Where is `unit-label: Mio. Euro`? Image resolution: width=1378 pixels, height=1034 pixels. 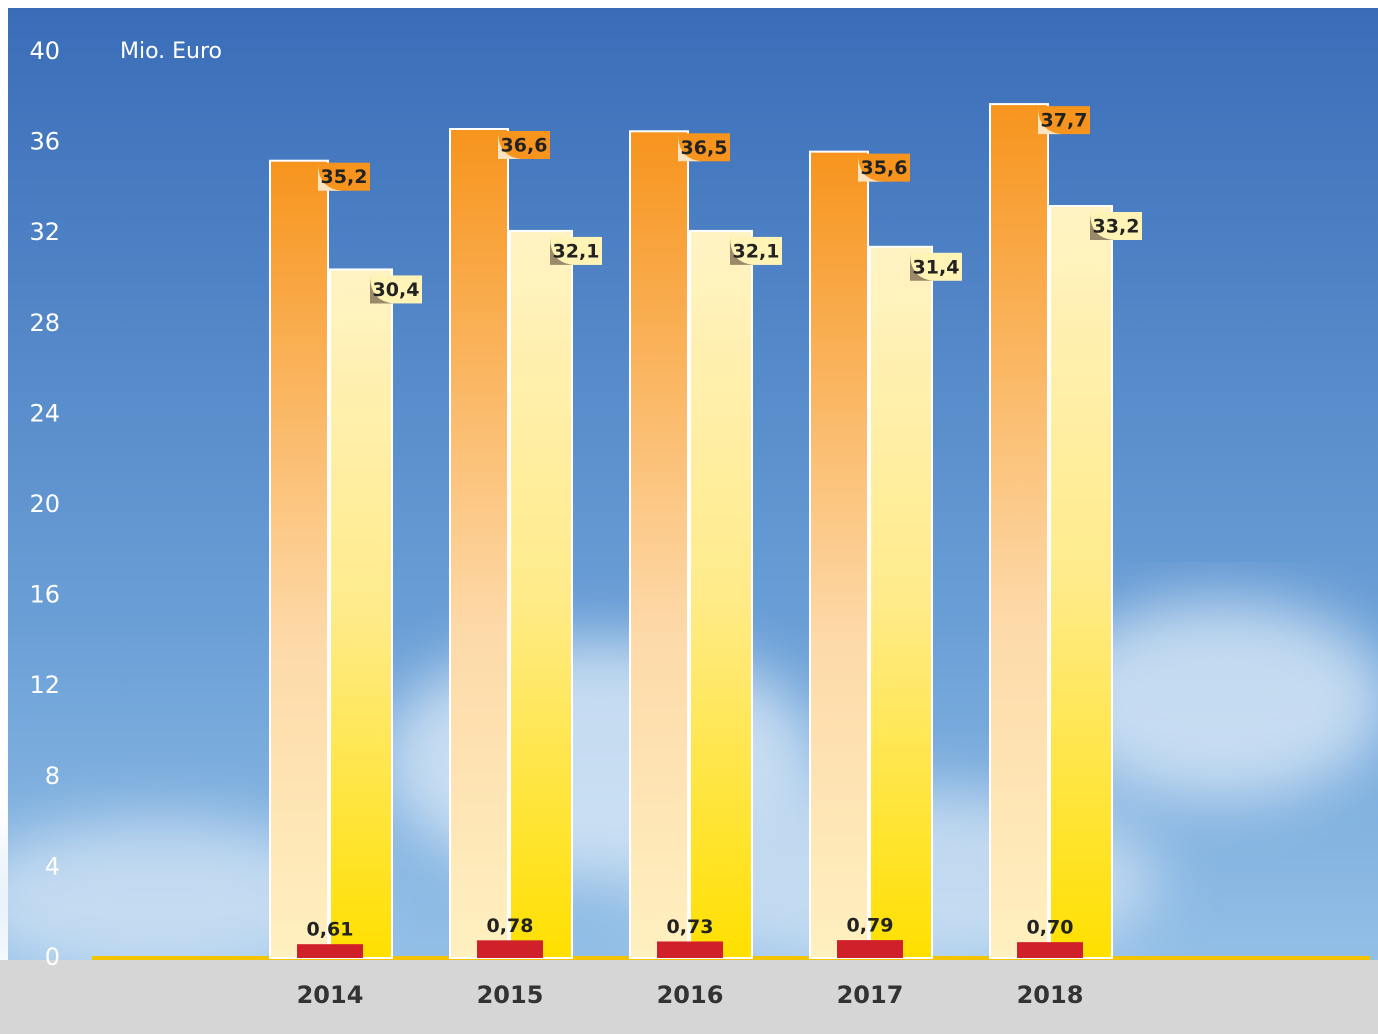 unit-label: Mio. Euro is located at coordinates (171, 51).